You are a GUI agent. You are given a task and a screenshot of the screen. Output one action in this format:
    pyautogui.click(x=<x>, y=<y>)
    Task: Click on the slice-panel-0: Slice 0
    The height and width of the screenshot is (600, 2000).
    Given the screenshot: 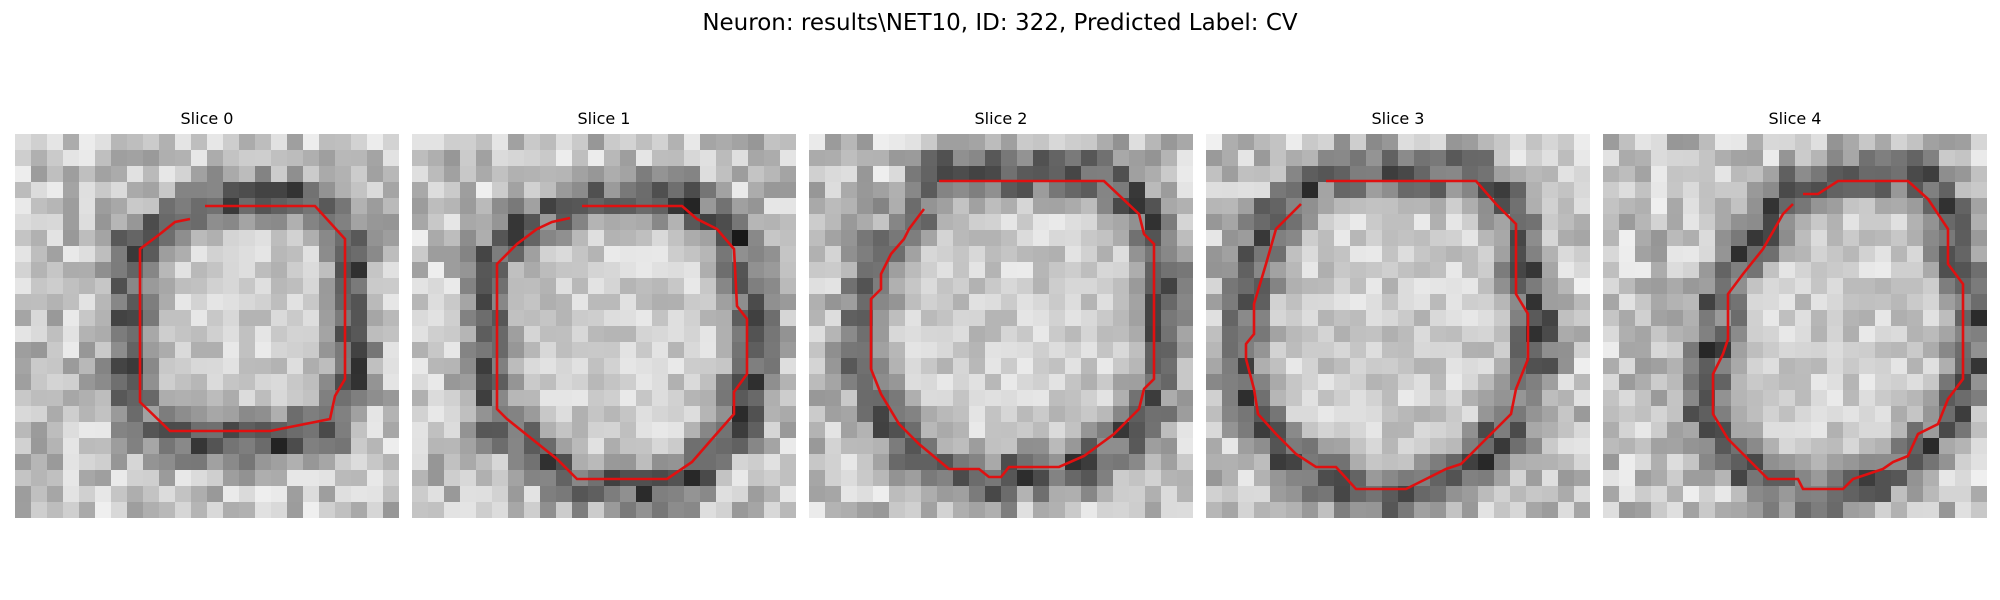 What is the action you would take?
    pyautogui.click(x=207, y=316)
    